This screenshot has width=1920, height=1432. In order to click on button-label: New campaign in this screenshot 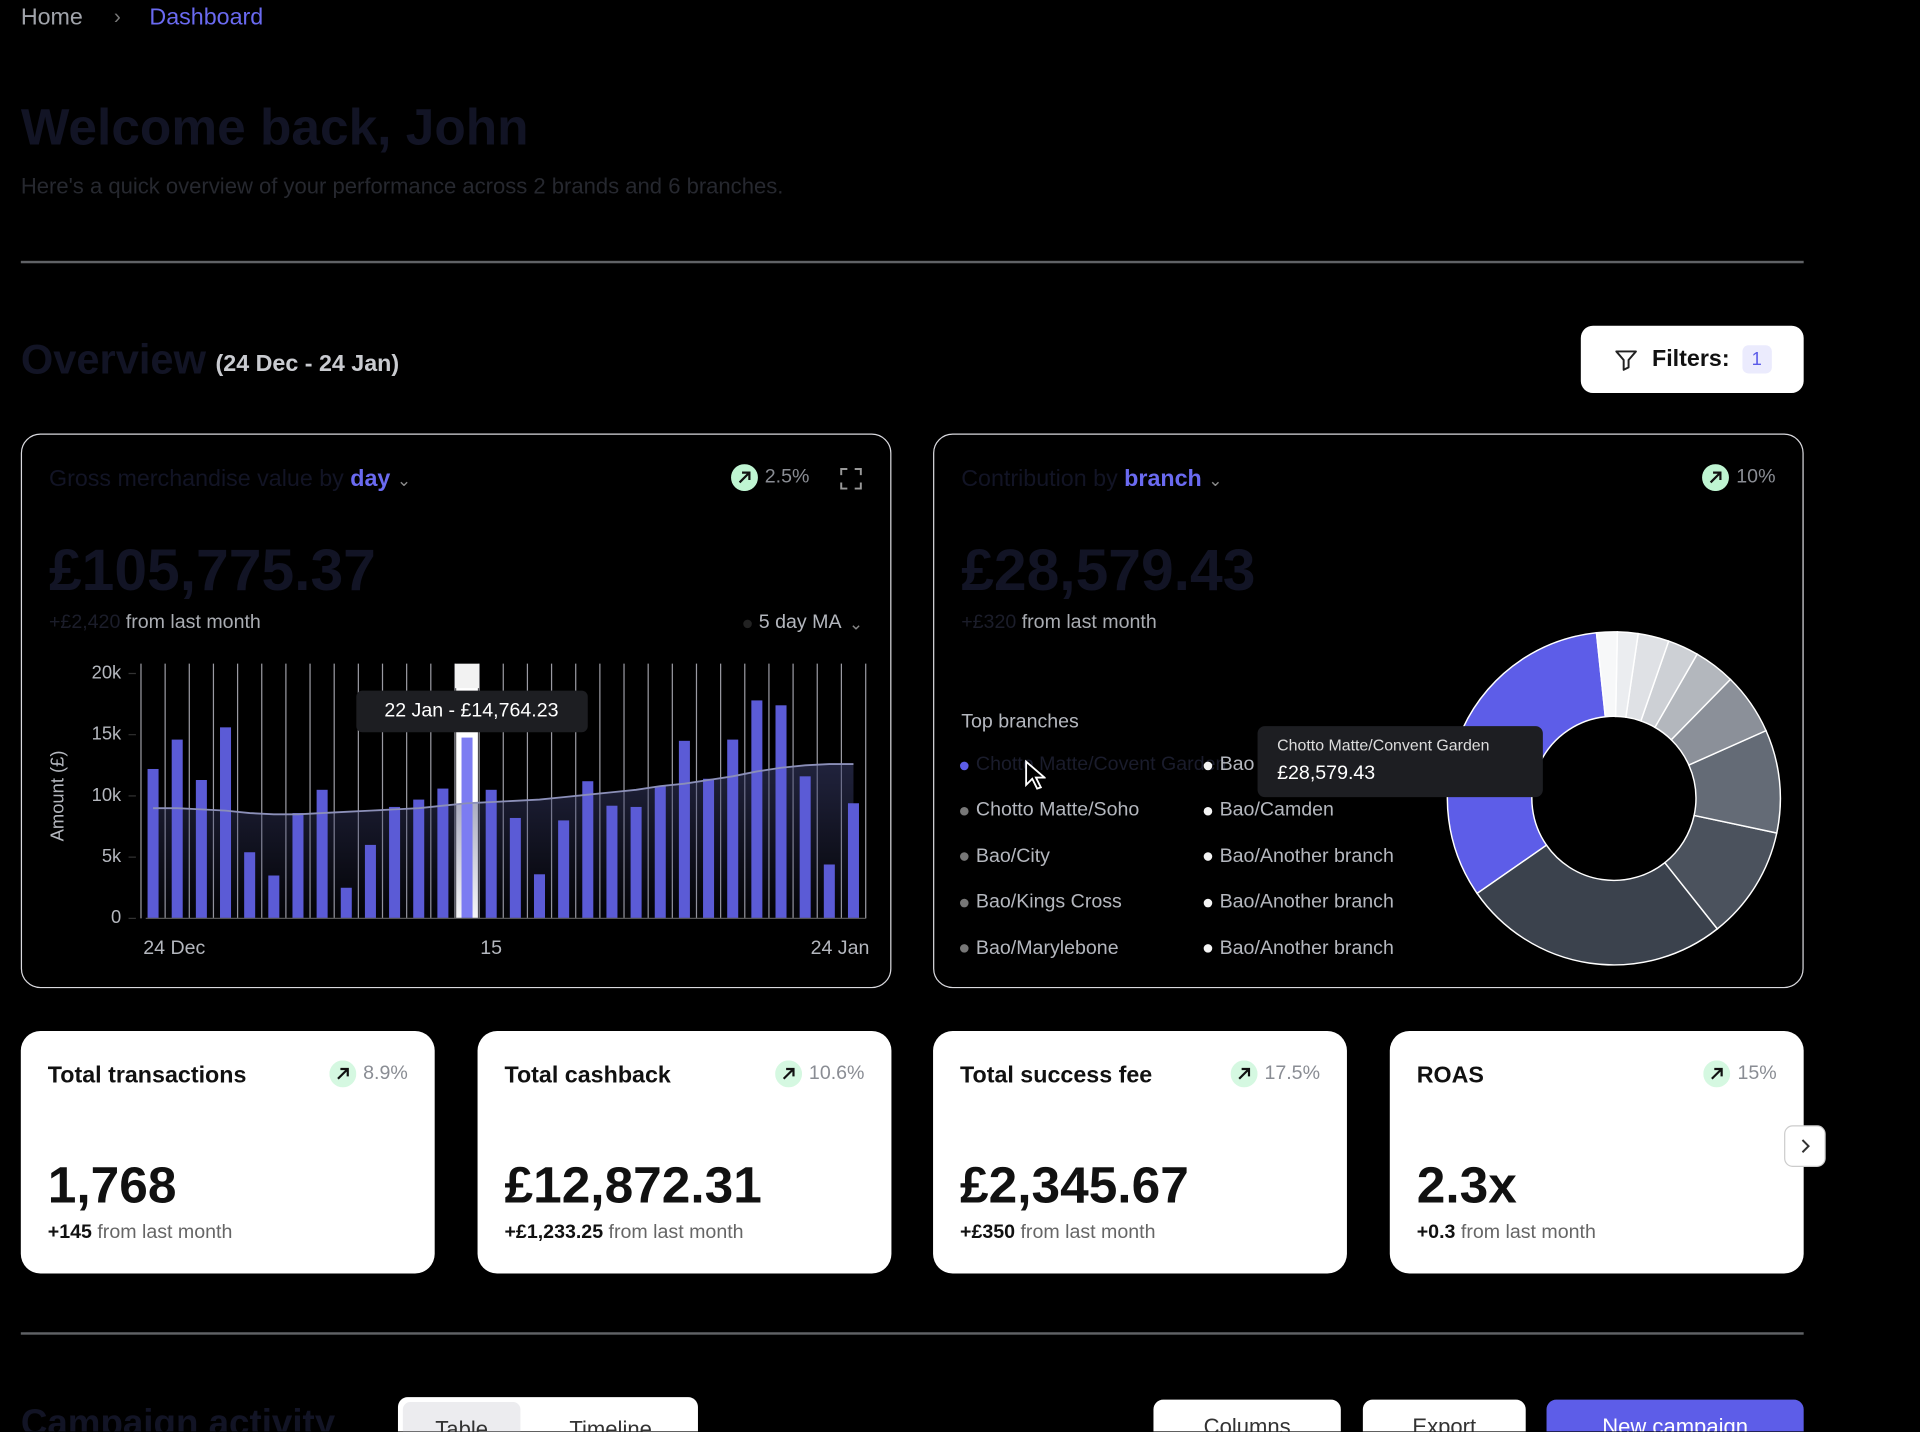, I will do `click(1675, 1422)`.